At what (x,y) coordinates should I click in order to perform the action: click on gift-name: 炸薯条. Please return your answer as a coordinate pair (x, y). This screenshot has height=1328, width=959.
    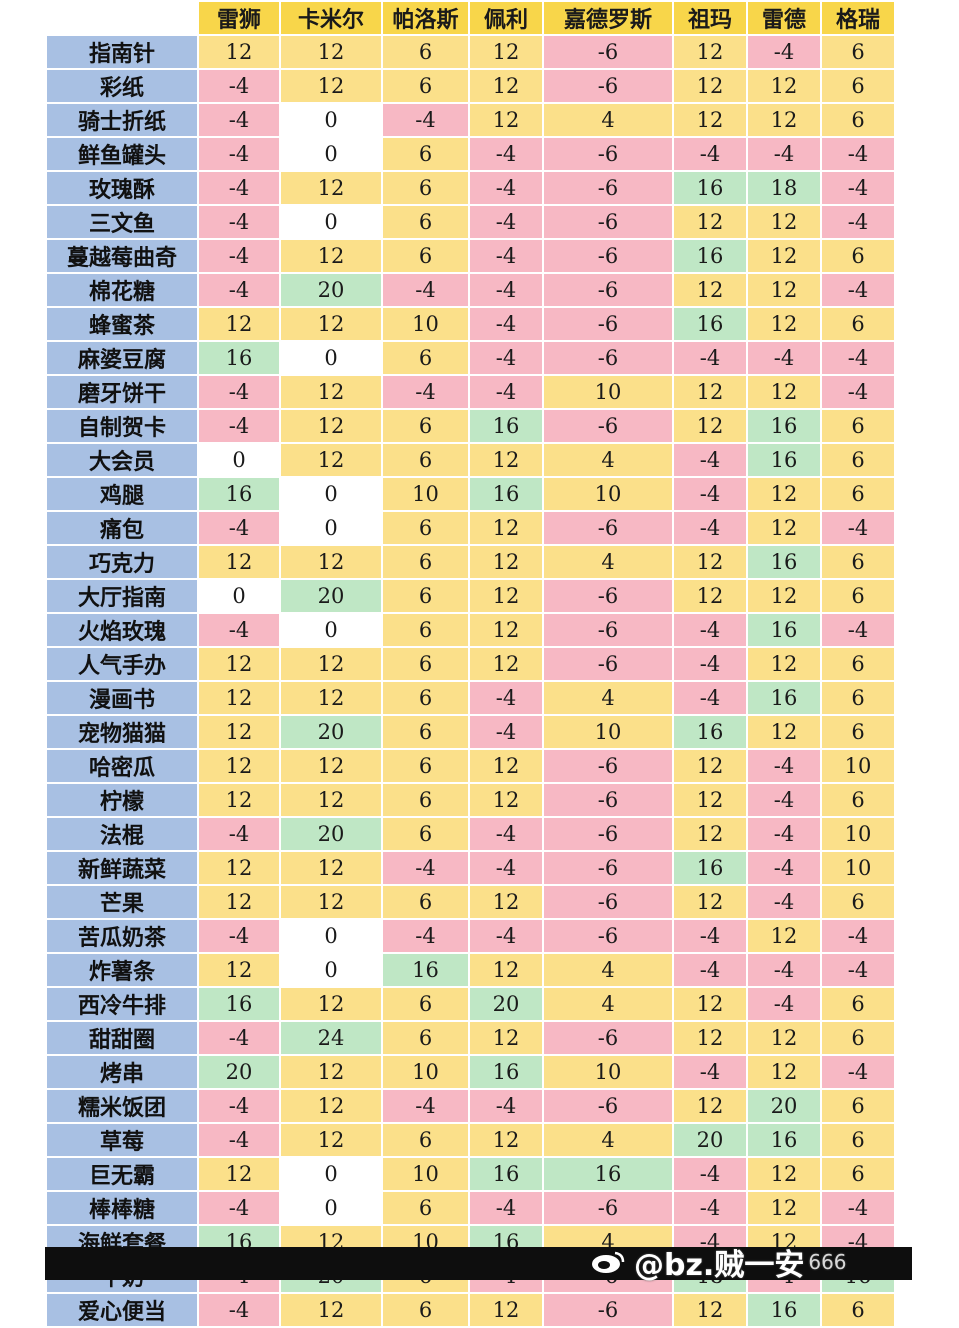
    Looking at the image, I should click on (122, 970).